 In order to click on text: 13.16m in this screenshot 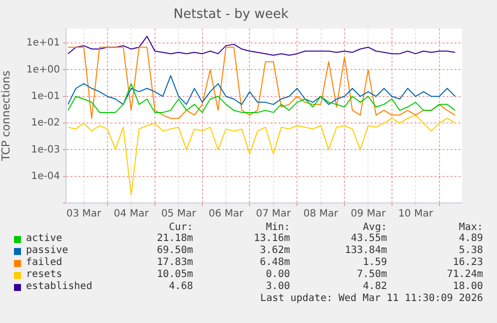, I will do `click(272, 239)`.